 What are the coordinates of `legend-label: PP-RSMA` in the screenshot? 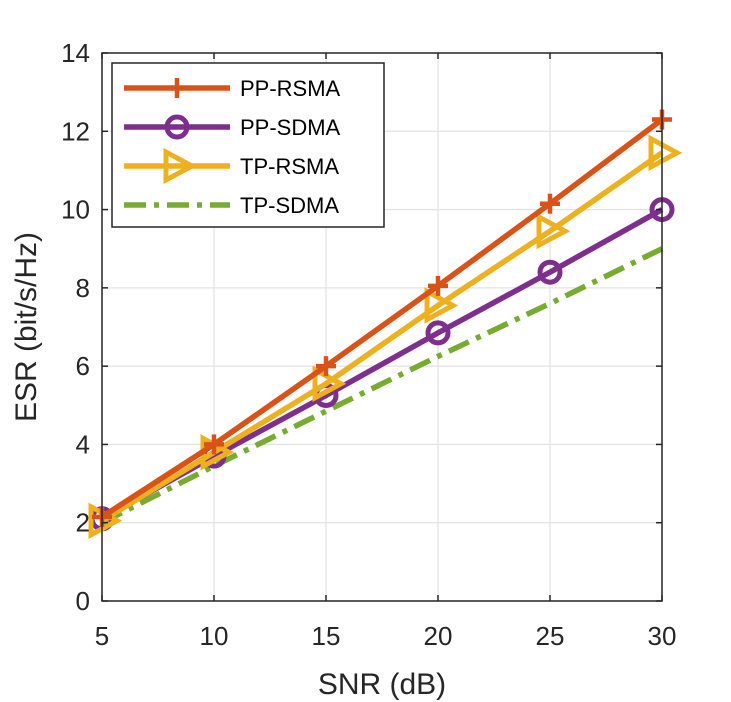 It's located at (290, 88).